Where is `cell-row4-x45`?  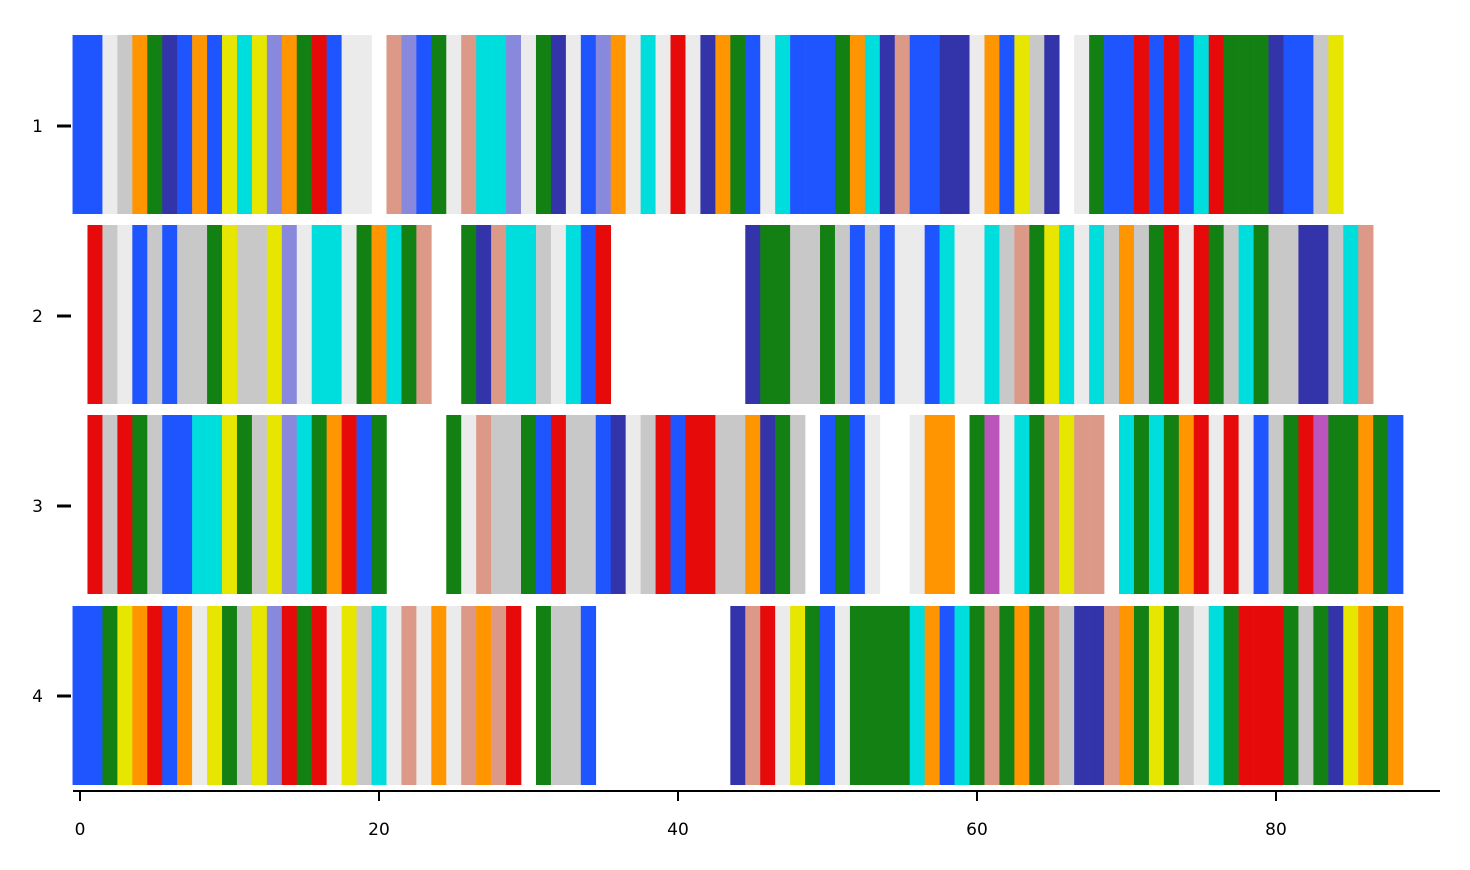
cell-row4-x45 is located at coordinates (753, 695).